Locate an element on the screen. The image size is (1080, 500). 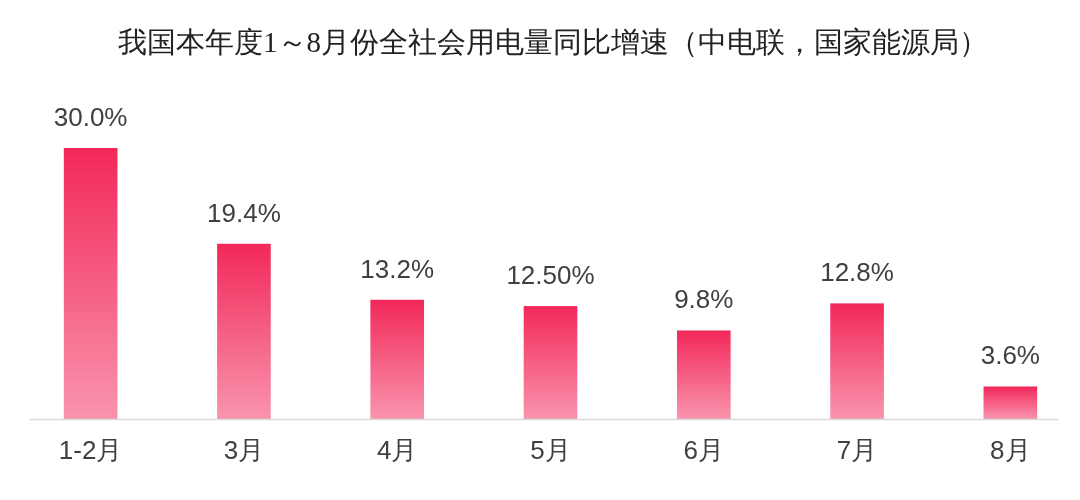
x-tick-label: 7月 is located at coordinates (857, 450).